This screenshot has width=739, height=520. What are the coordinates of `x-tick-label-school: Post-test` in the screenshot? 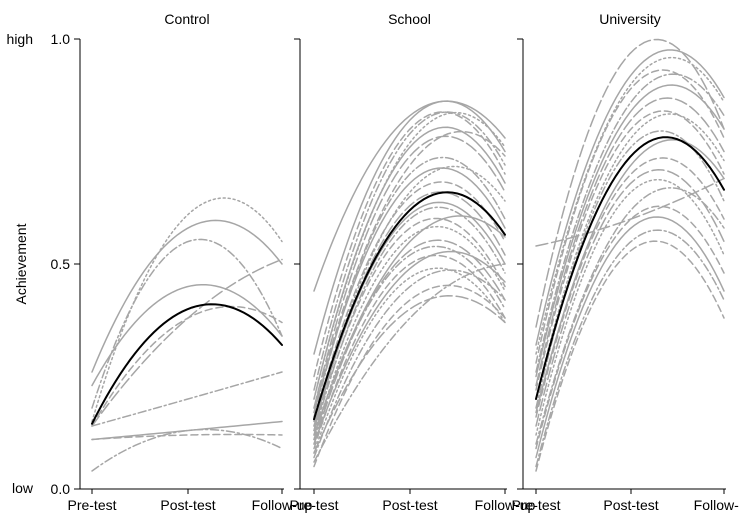 It's located at (409, 505).